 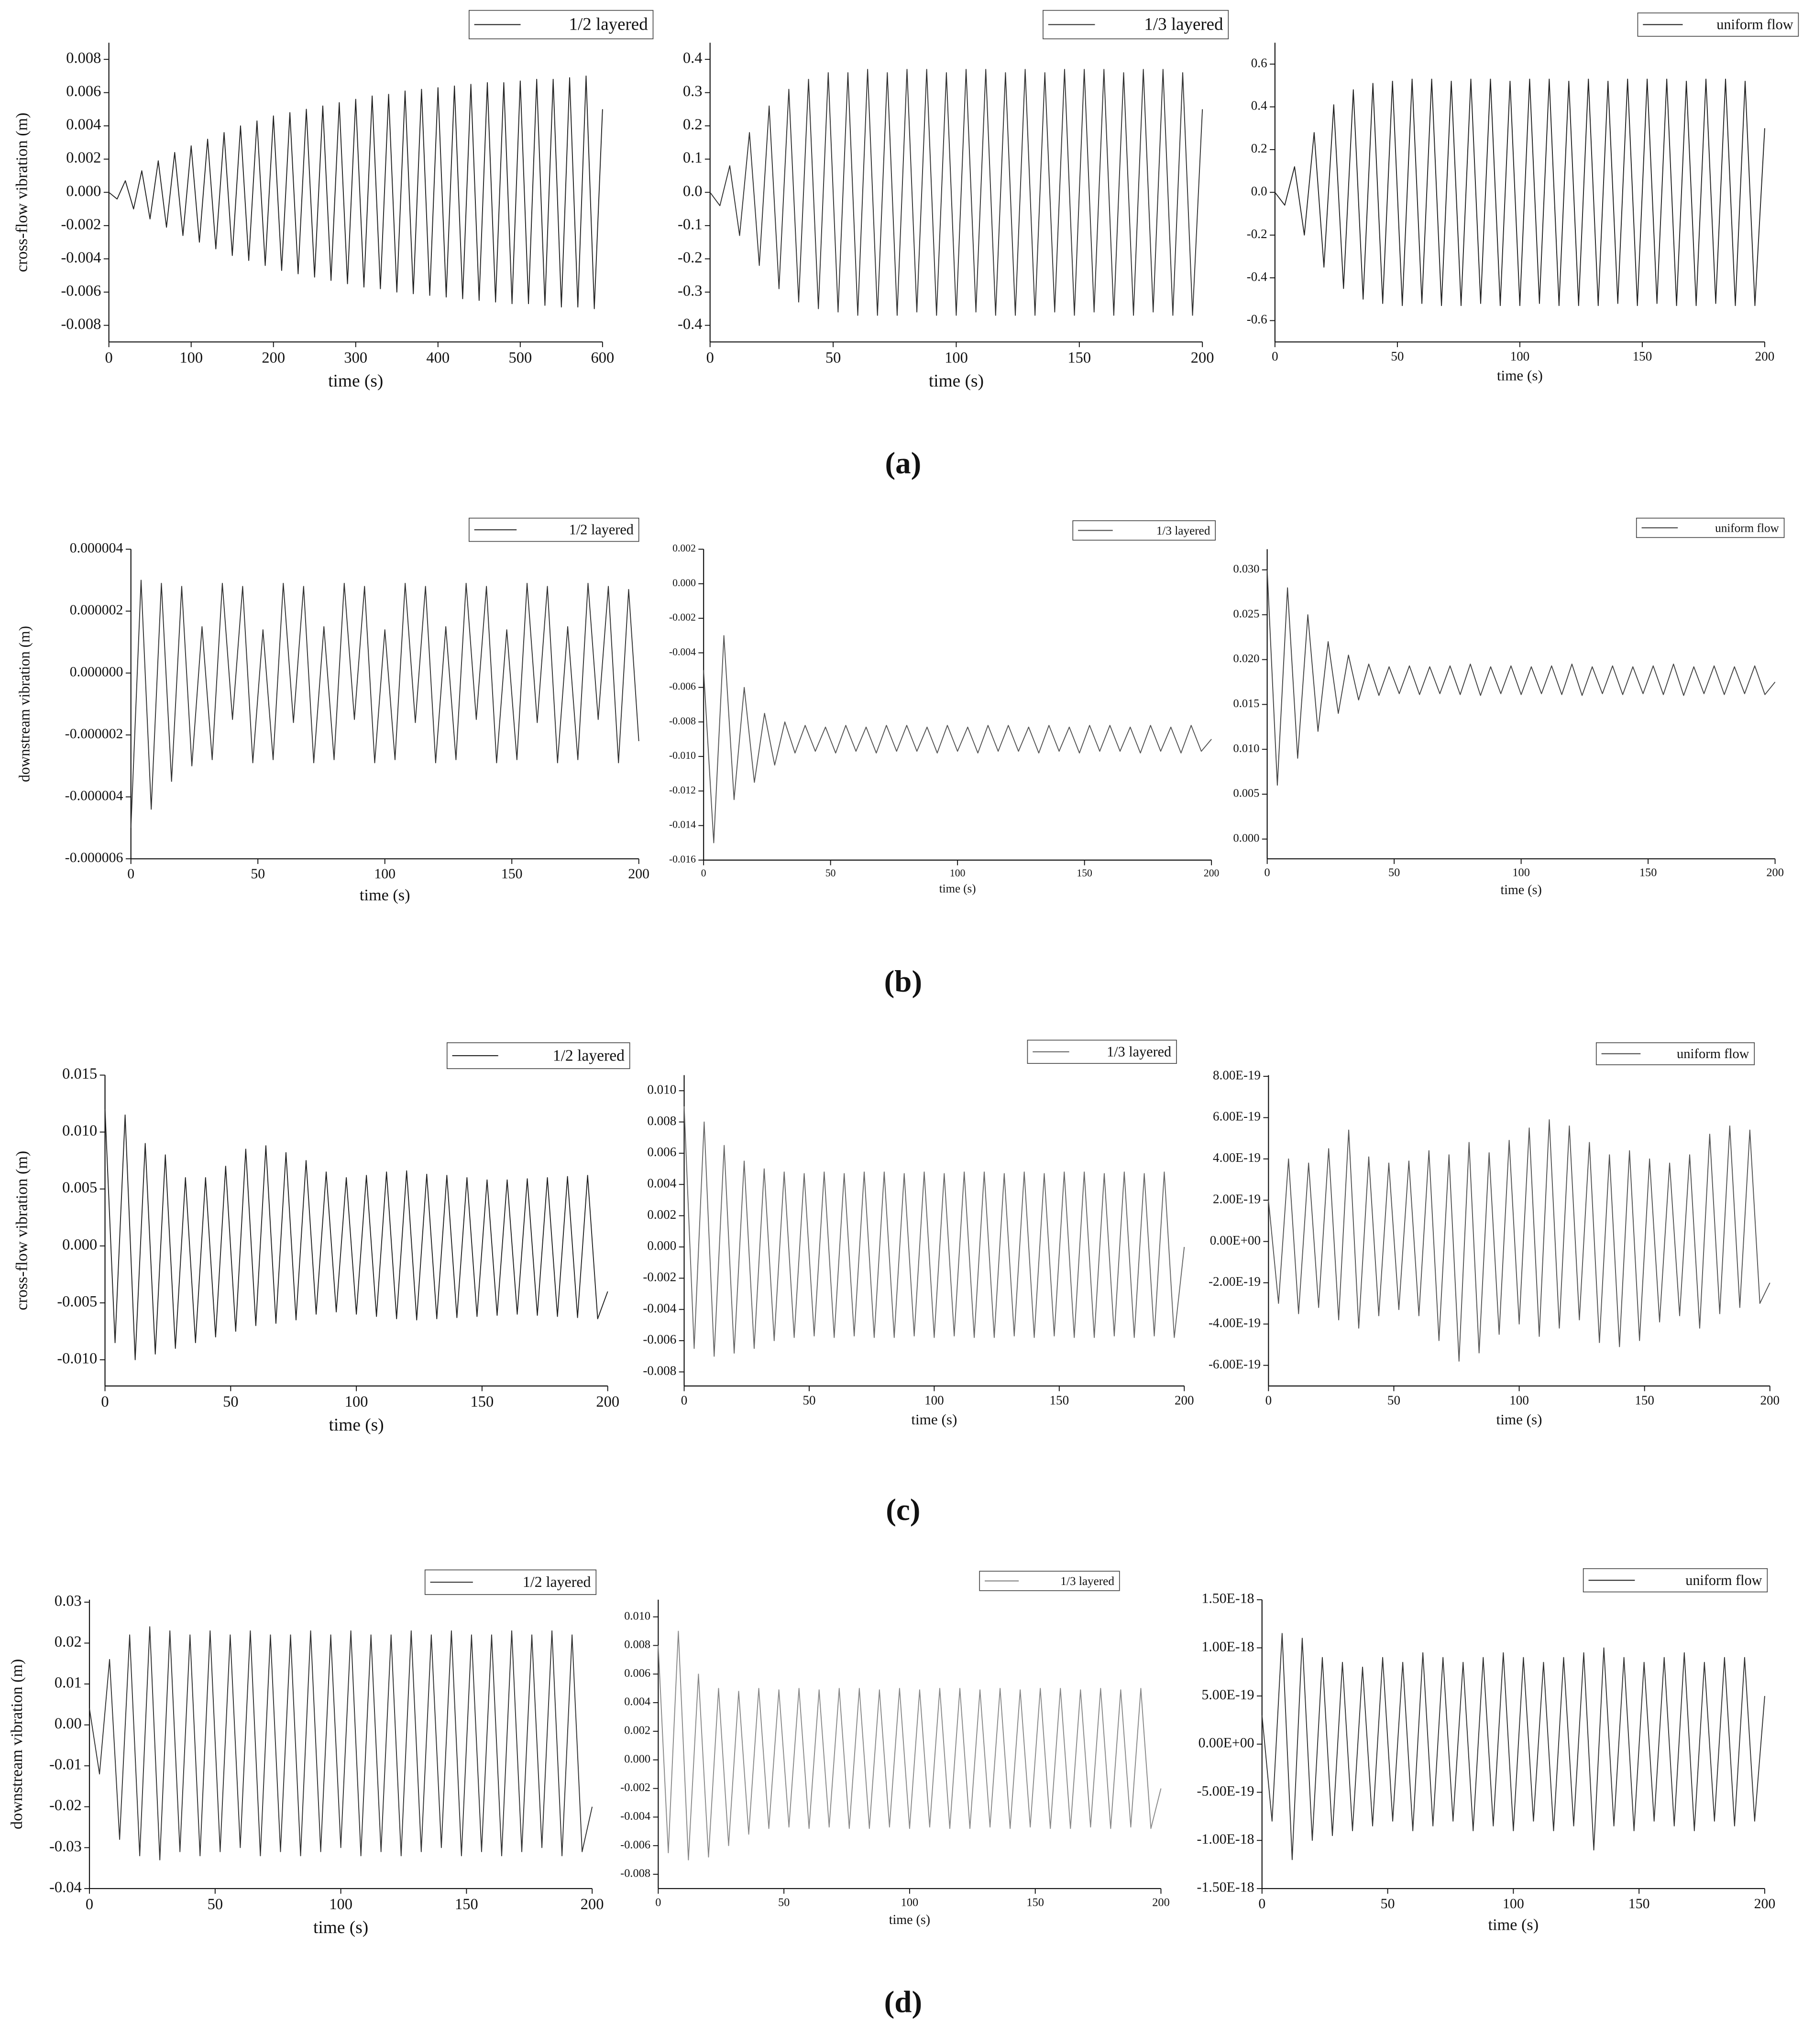 What do you see at coordinates (520, 358) in the screenshot?
I see `x-tick-label: 500` at bounding box center [520, 358].